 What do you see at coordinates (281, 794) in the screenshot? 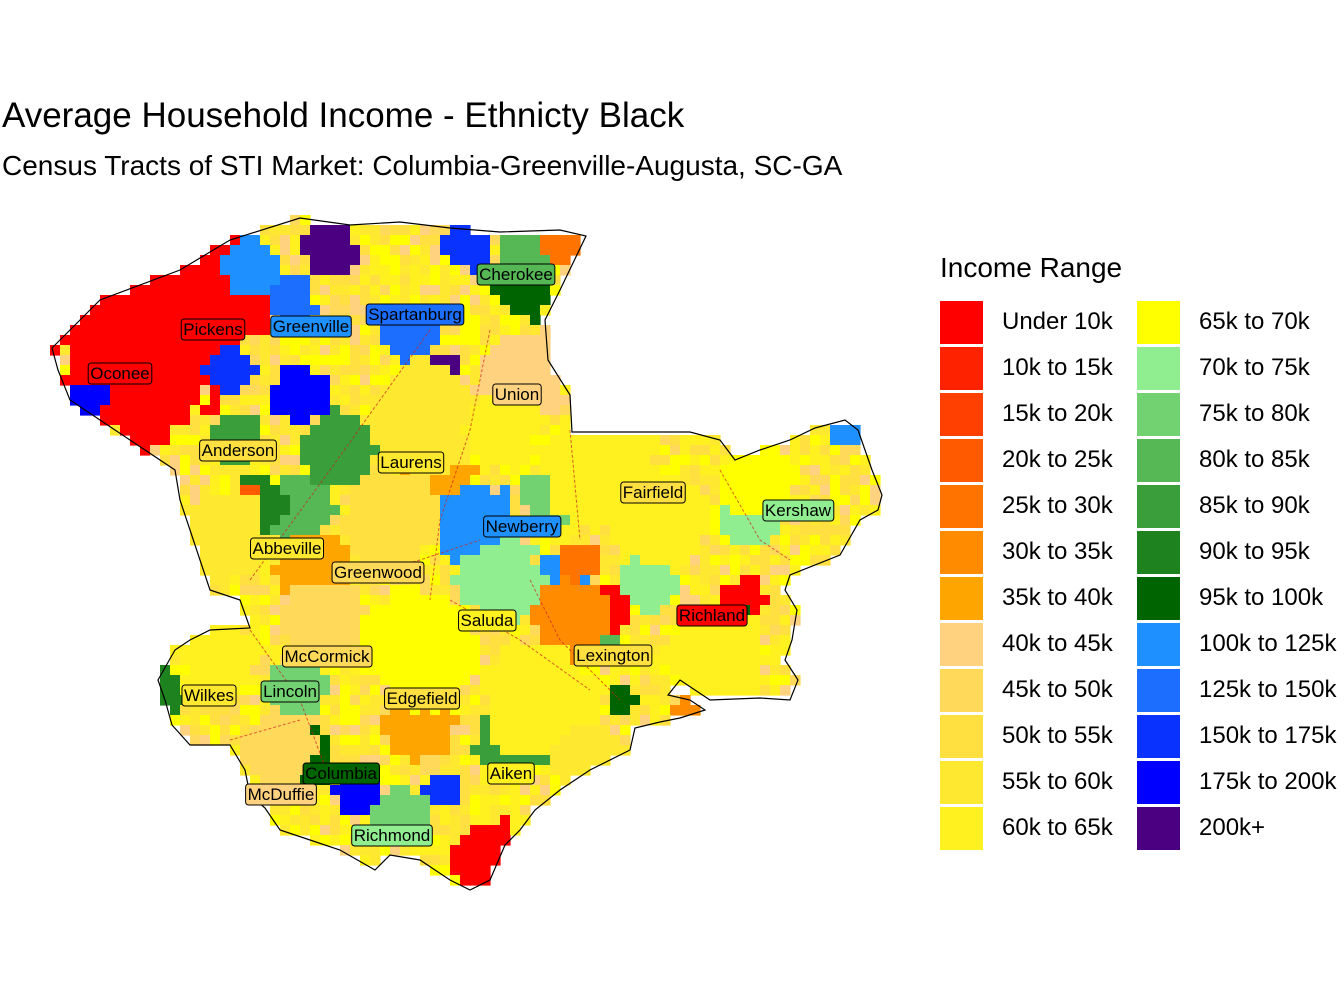
I see `county-name: McDuffie` at bounding box center [281, 794].